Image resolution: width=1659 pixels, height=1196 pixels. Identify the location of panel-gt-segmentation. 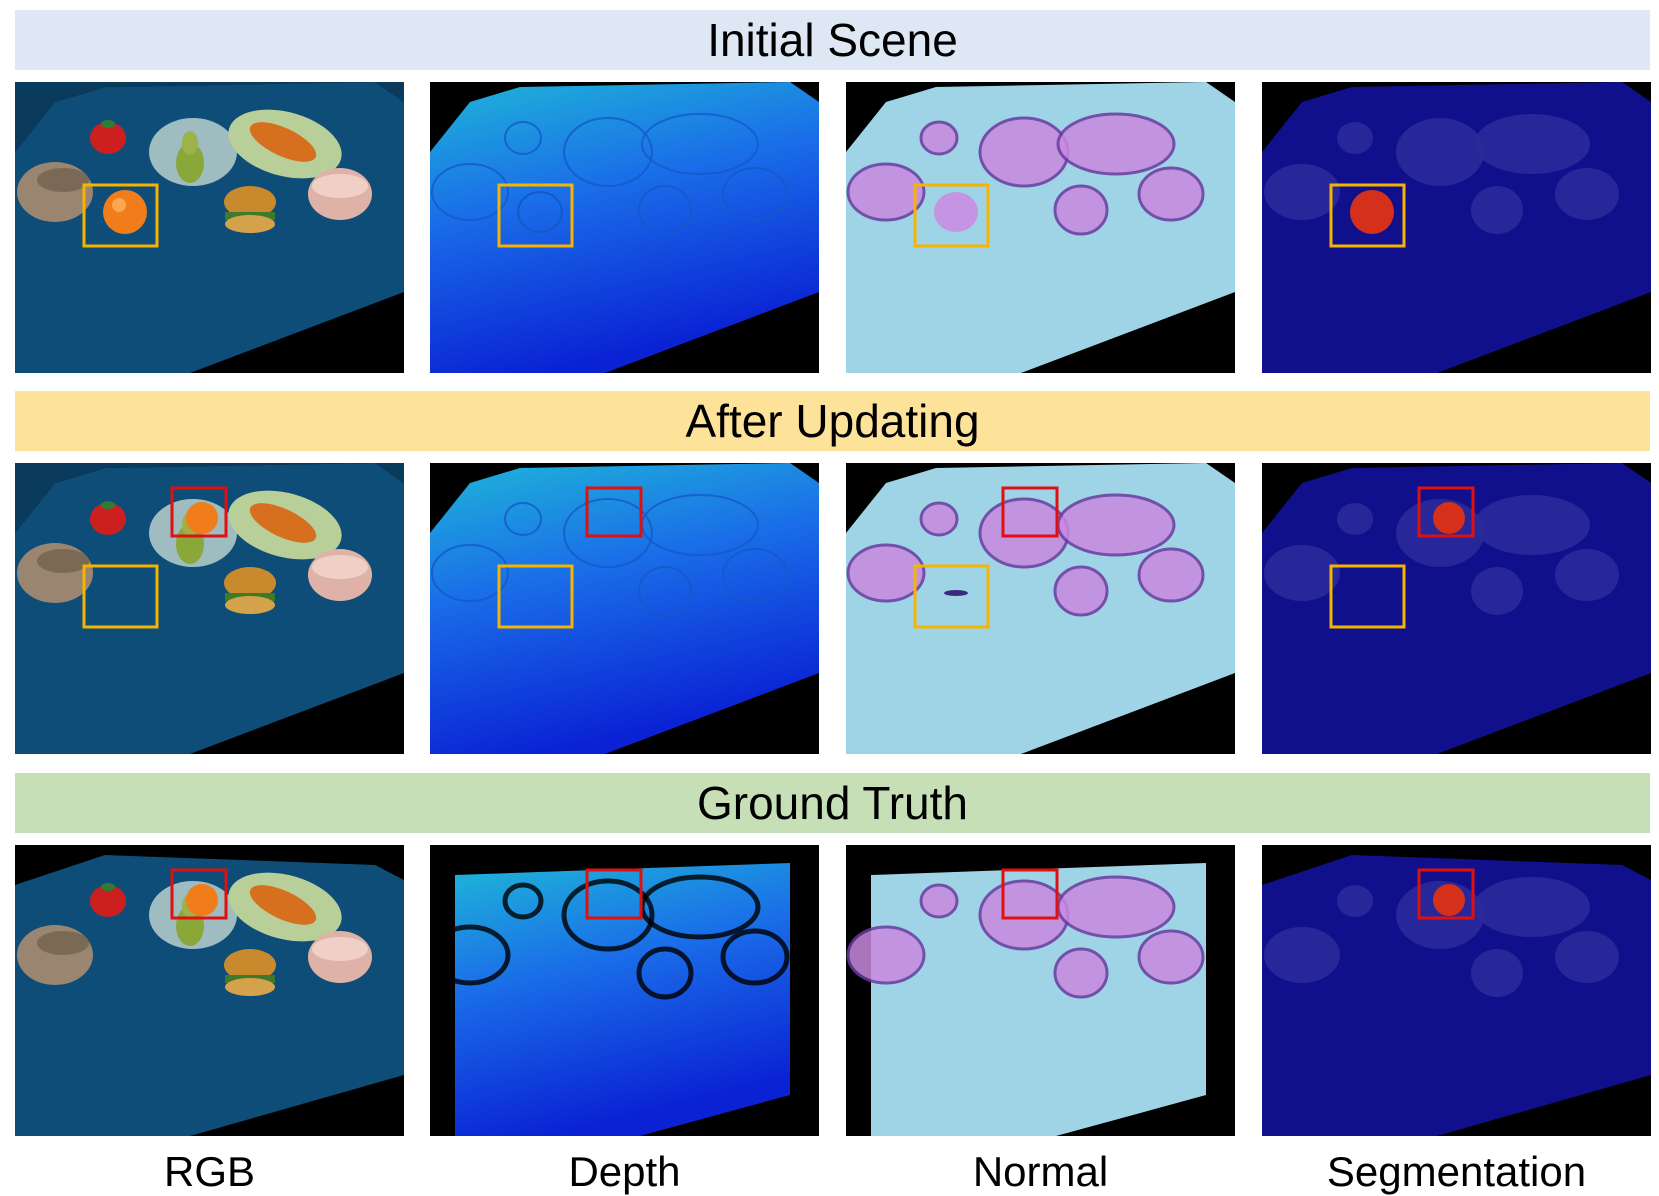
(1456, 990).